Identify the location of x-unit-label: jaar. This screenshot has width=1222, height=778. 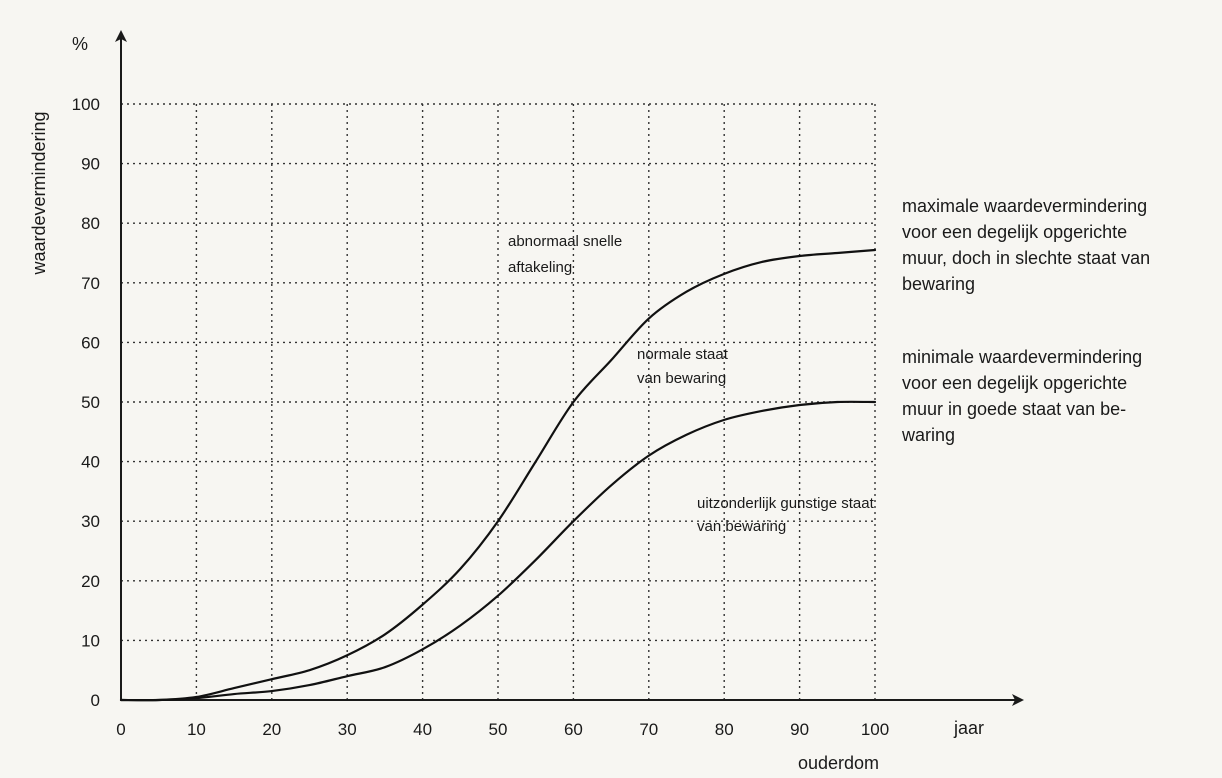
(968, 728).